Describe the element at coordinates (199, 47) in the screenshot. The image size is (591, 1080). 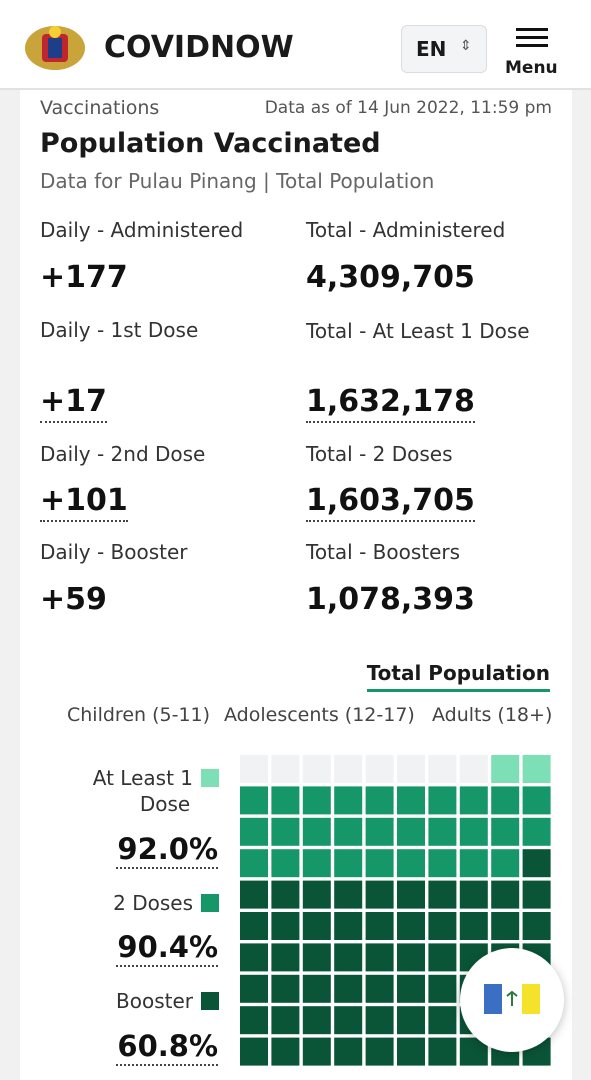
I see `brand: COVIDNOW` at that location.